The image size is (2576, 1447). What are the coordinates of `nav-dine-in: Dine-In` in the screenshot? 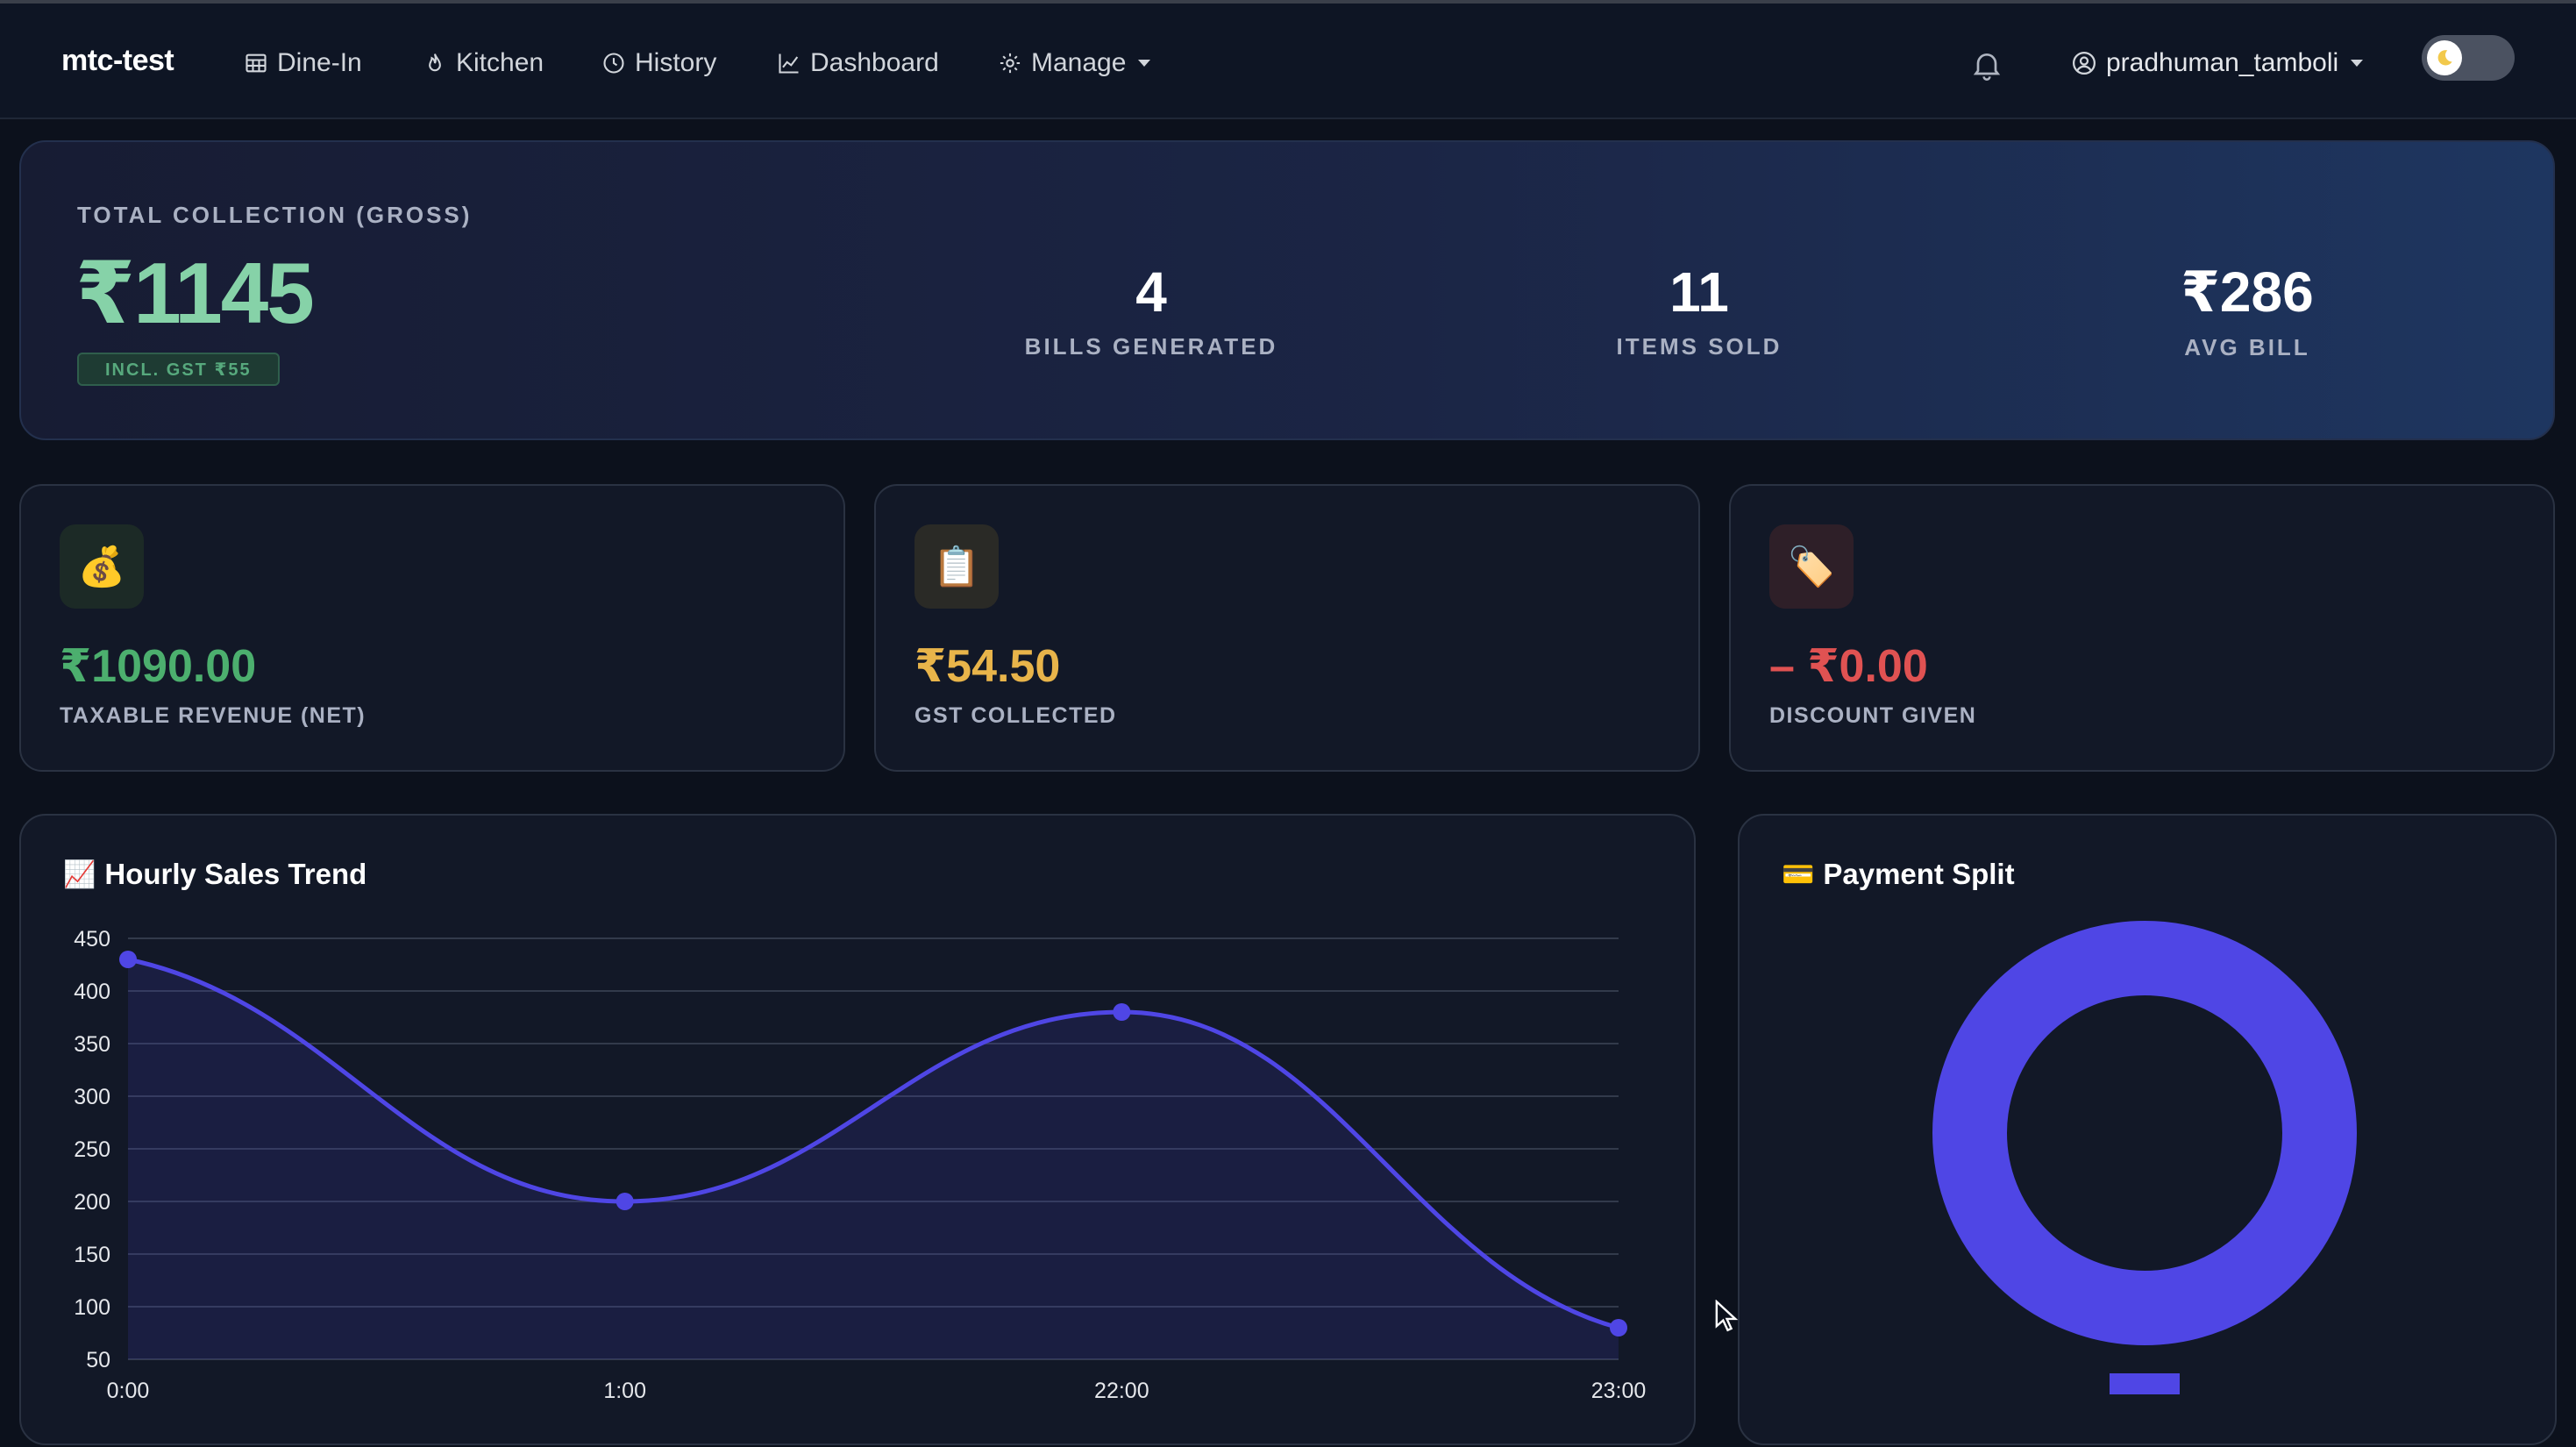 It's located at (303, 64).